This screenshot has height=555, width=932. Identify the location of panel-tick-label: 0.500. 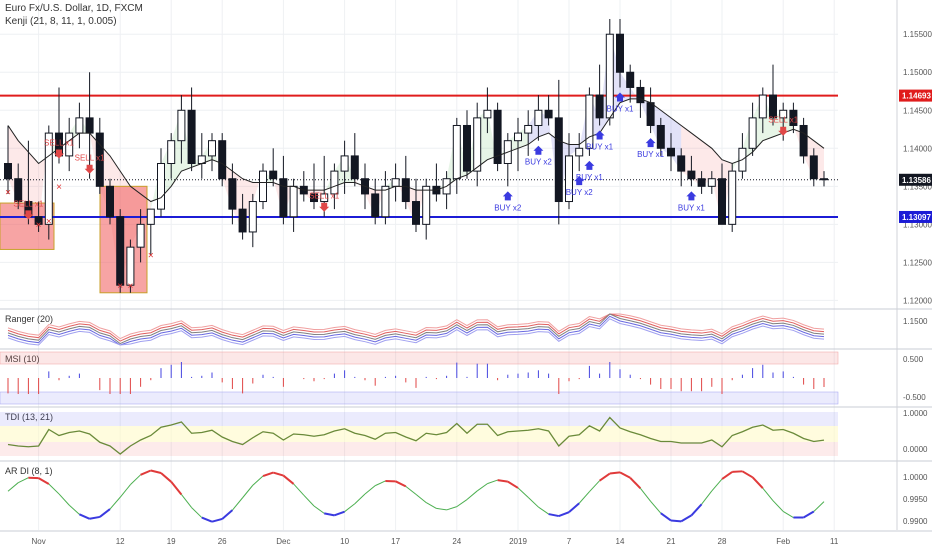
(913, 359).